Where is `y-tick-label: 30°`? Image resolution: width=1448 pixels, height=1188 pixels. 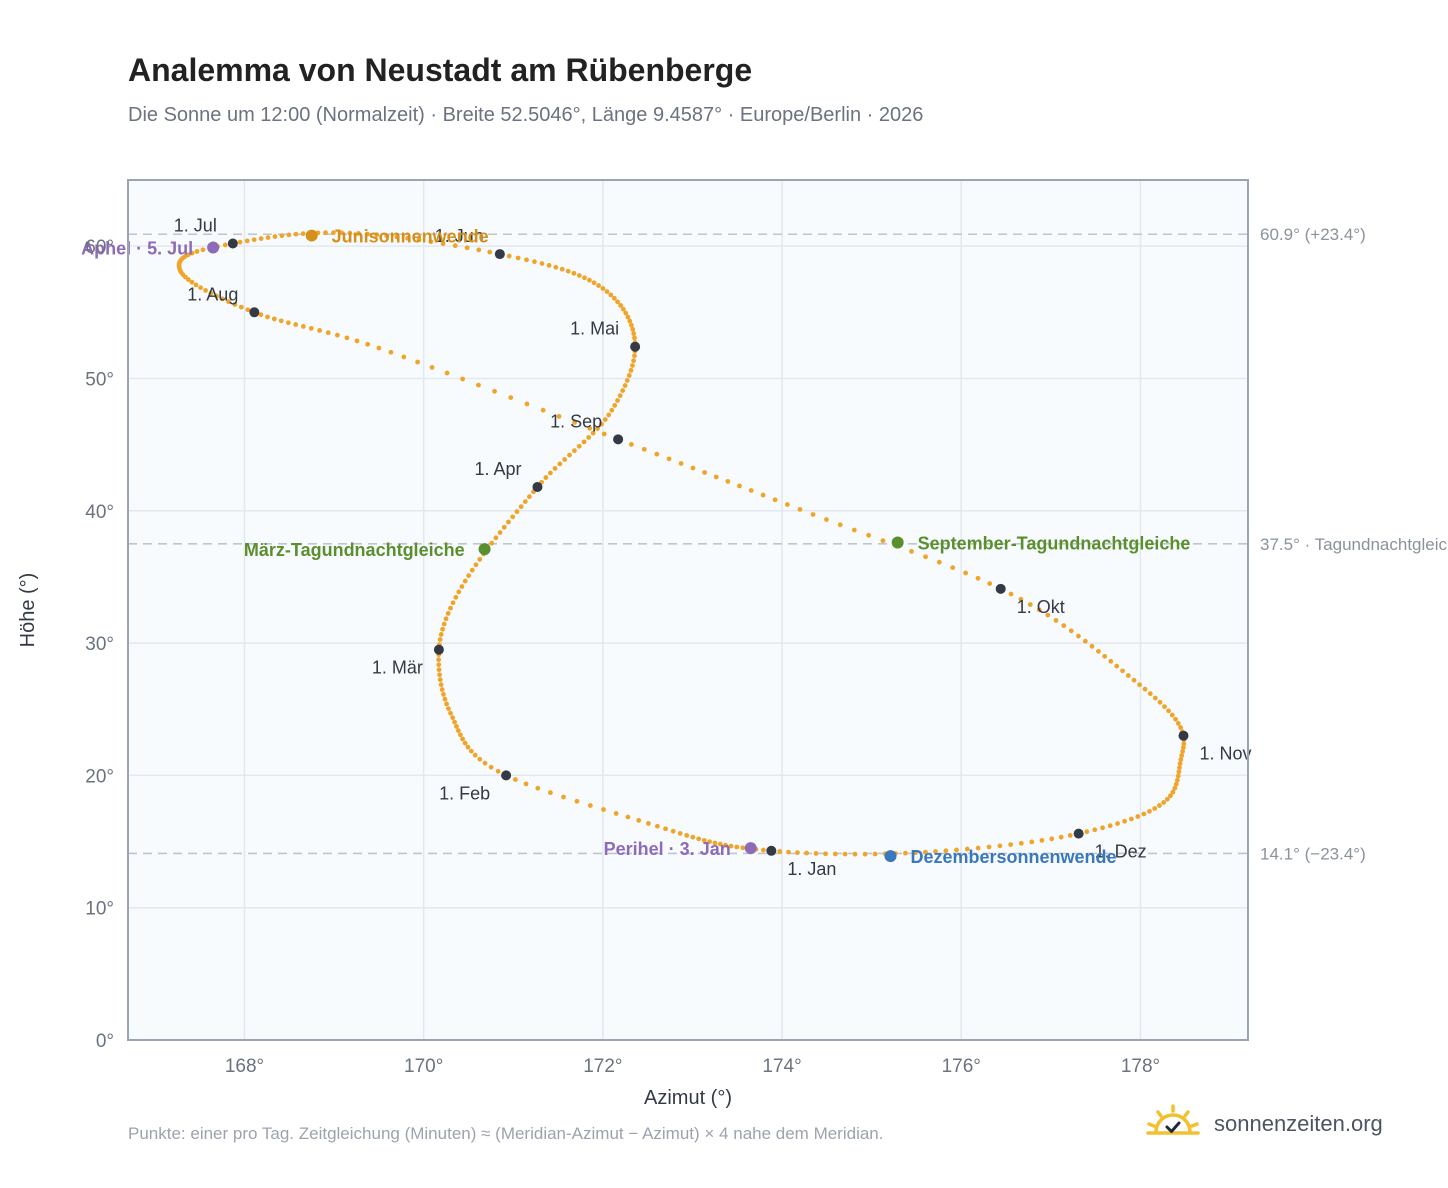
y-tick-label: 30° is located at coordinates (99, 644).